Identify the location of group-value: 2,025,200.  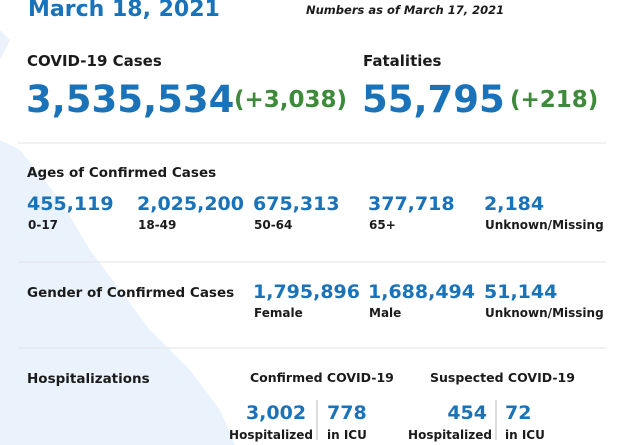
(190, 204).